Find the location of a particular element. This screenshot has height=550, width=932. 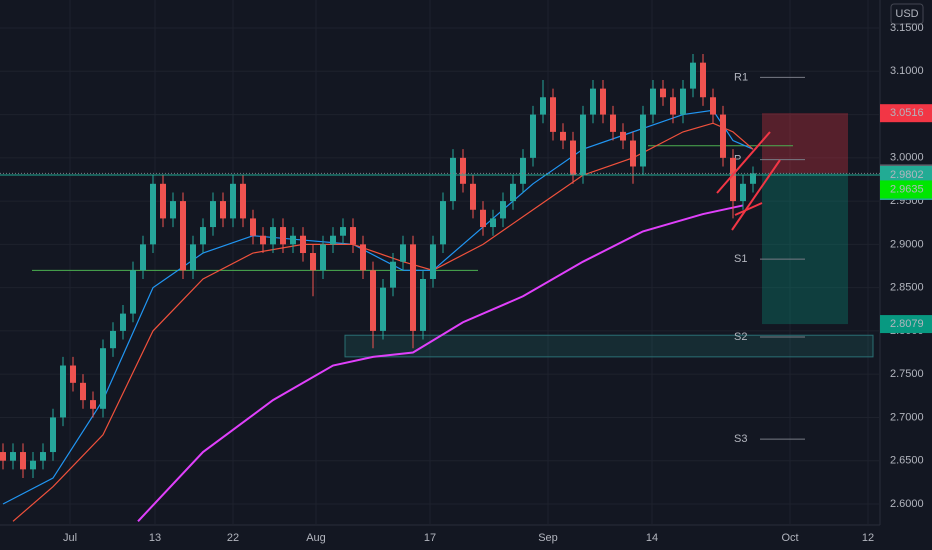

x-tick-label: Sep is located at coordinates (548, 538).